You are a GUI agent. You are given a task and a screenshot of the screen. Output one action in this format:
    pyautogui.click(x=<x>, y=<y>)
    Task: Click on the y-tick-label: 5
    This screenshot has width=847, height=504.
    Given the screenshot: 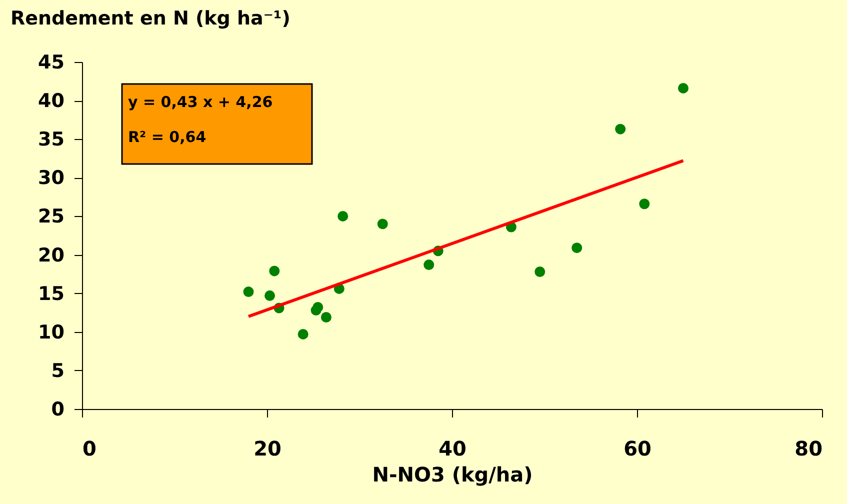 What is the action you would take?
    pyautogui.click(x=57, y=371)
    